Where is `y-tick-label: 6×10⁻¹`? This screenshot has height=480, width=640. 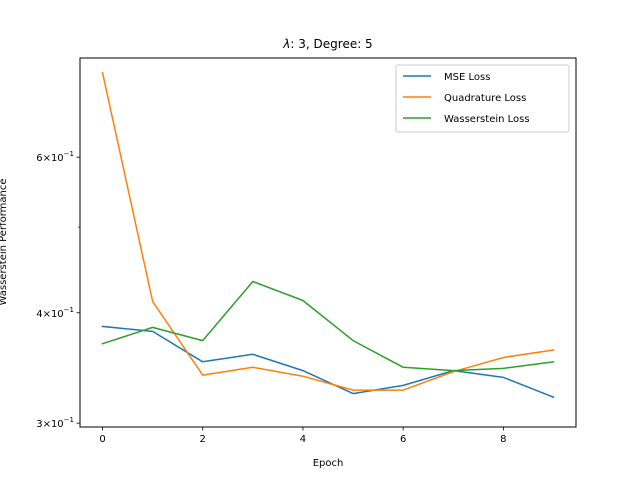
y-tick-label: 6×10⁻¹ is located at coordinates (55, 157).